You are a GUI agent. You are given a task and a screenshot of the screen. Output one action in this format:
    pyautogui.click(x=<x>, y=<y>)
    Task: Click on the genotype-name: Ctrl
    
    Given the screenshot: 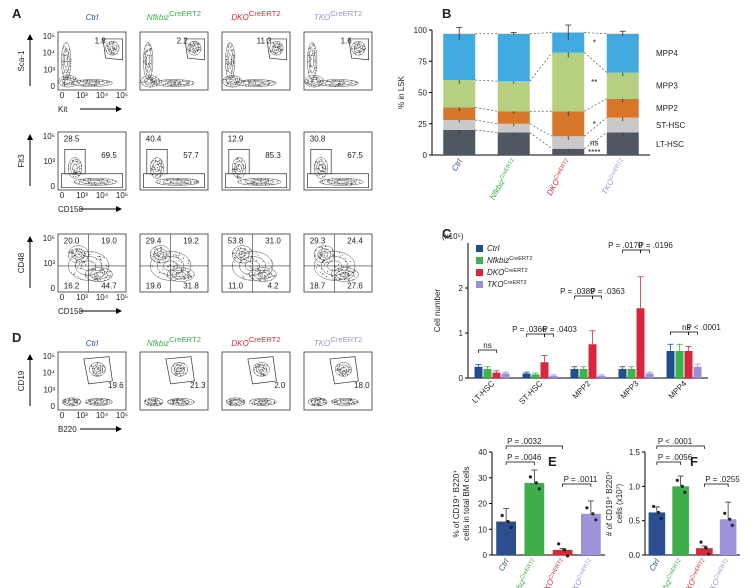 What is the action you would take?
    pyautogui.click(x=92, y=343)
    